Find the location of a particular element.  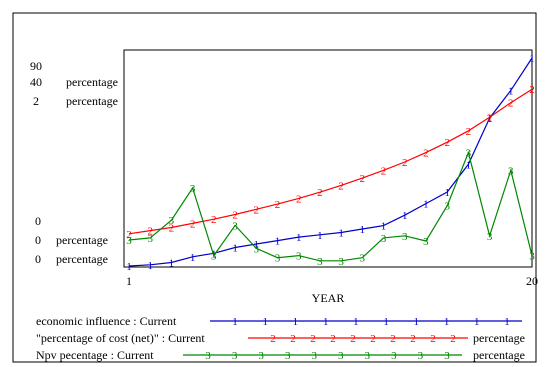

y-axis-2-min-unit: percentage is located at coordinates (82, 240).